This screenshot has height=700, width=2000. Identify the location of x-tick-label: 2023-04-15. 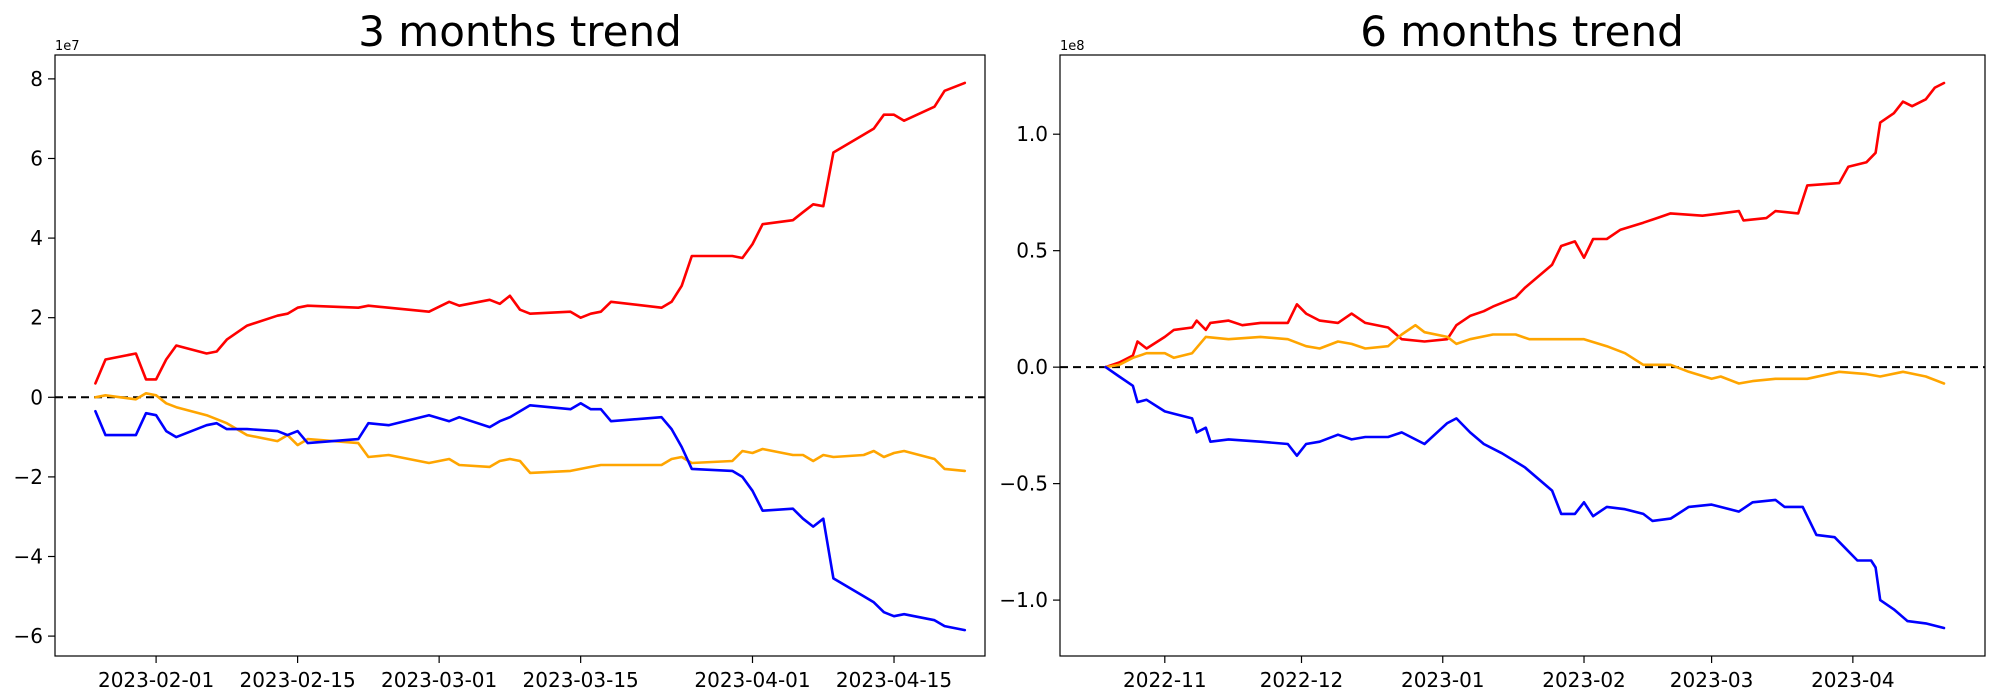
(894, 680).